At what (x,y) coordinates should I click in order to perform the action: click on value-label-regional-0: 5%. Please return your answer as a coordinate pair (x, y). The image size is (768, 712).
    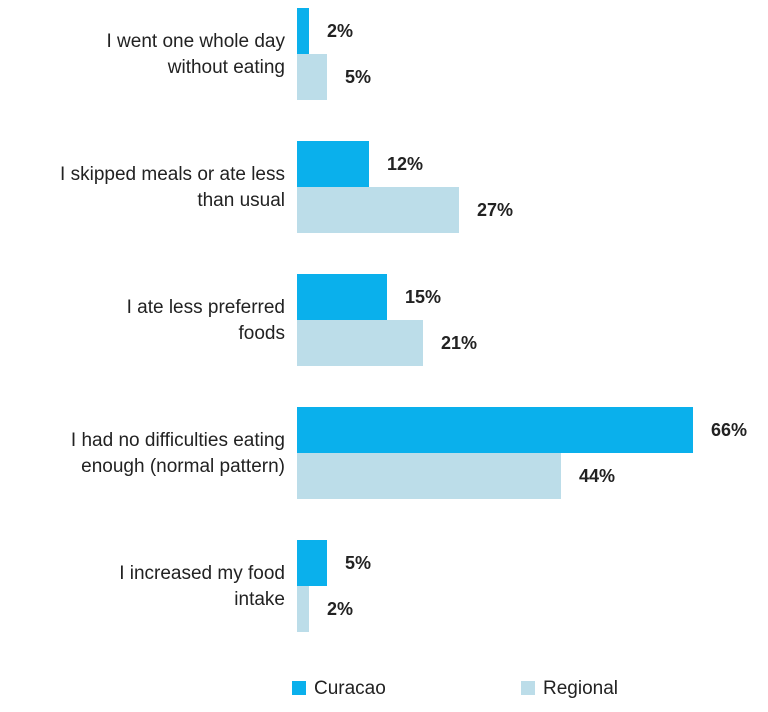
    Looking at the image, I should click on (358, 77).